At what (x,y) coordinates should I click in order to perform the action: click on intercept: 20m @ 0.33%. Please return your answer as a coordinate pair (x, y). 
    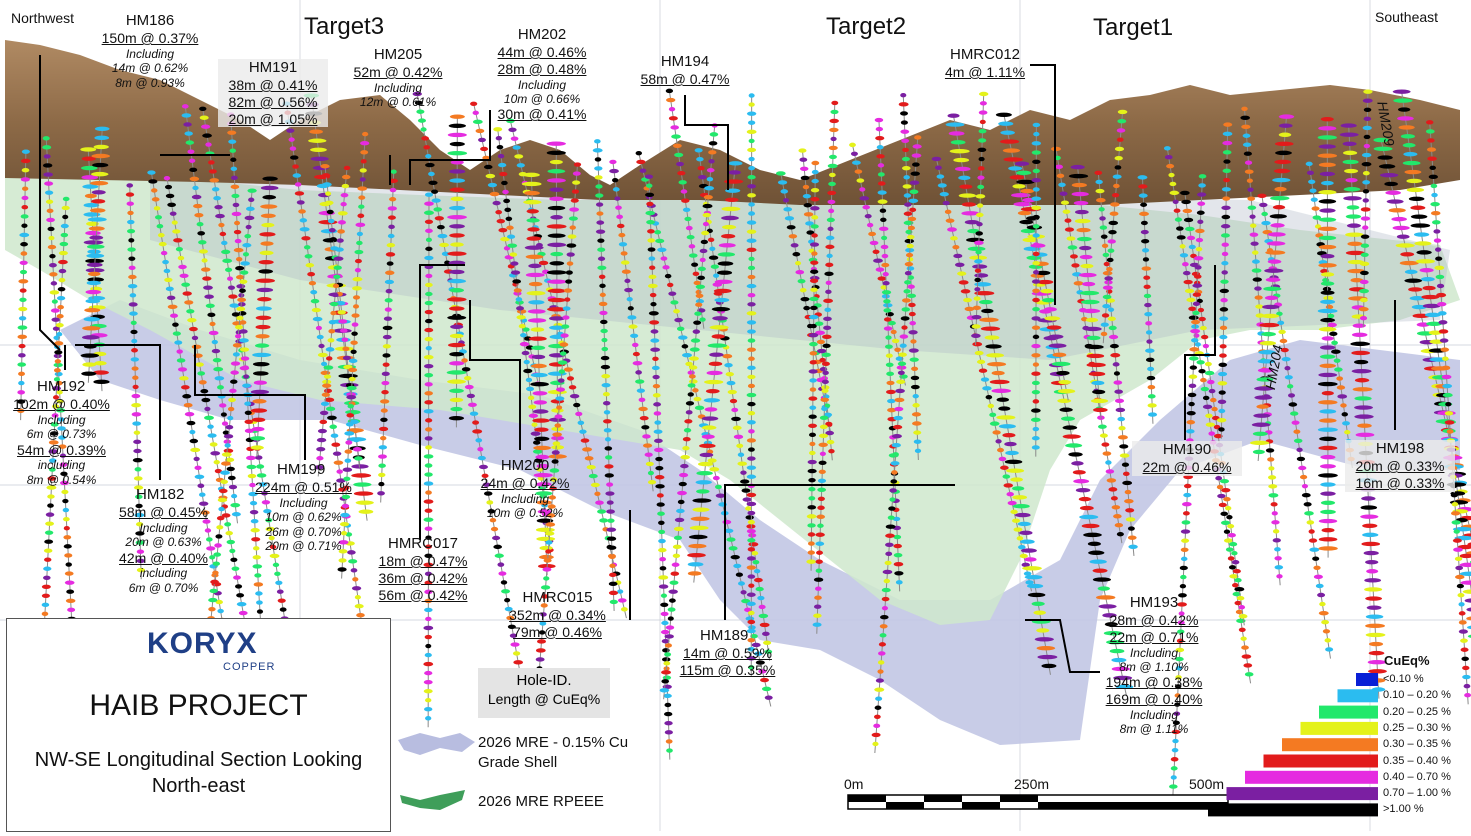
    Looking at the image, I should click on (1400, 466).